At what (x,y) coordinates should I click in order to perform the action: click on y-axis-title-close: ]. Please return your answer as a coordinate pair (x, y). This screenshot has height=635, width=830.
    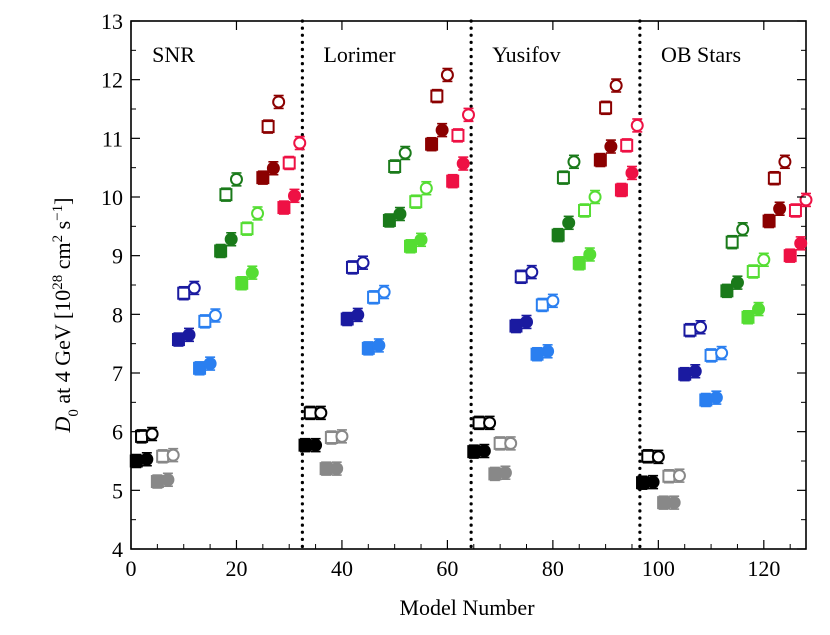
    Looking at the image, I should click on (62, 201).